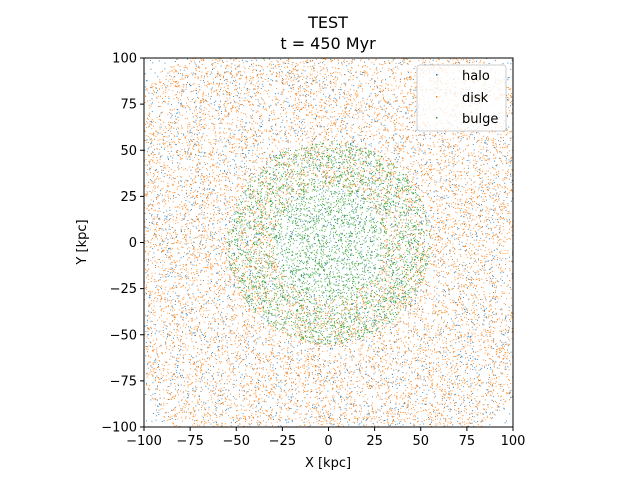 The image size is (640, 480). Describe the element at coordinates (119, 428) in the screenshot. I see `y-tick-label: −100` at that location.